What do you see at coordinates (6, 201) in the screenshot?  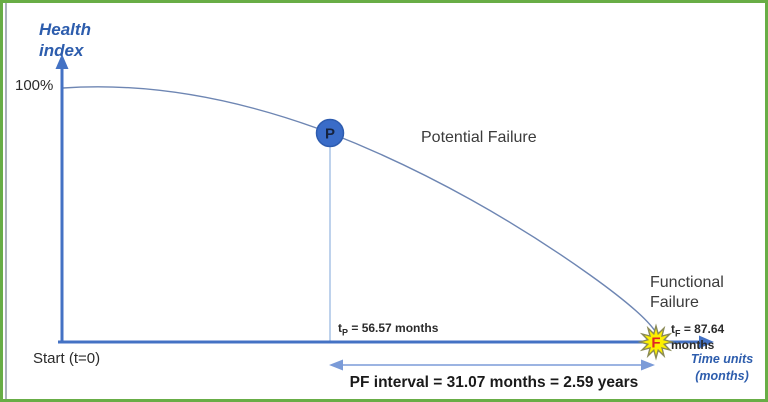 I see `left-edge-line` at bounding box center [6, 201].